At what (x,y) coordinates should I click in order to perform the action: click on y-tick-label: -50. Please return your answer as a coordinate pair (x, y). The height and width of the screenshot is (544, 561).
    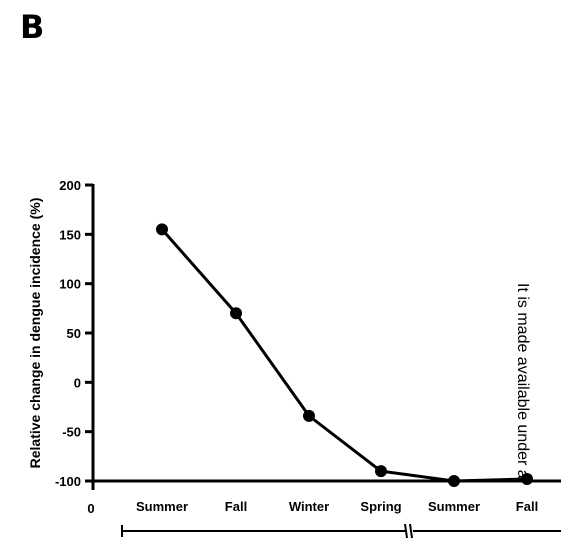
    Looking at the image, I should click on (71, 432).